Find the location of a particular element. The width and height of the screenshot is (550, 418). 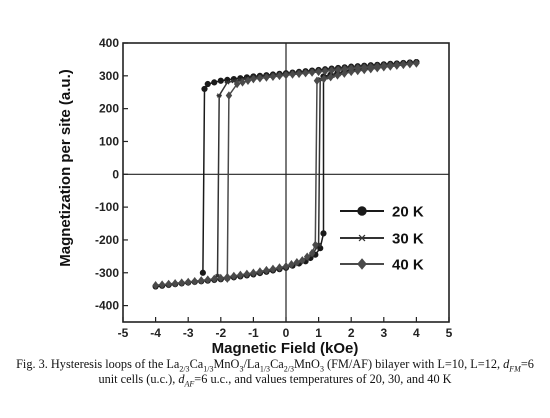

x-tick-label: -1 is located at coordinates (253, 333).